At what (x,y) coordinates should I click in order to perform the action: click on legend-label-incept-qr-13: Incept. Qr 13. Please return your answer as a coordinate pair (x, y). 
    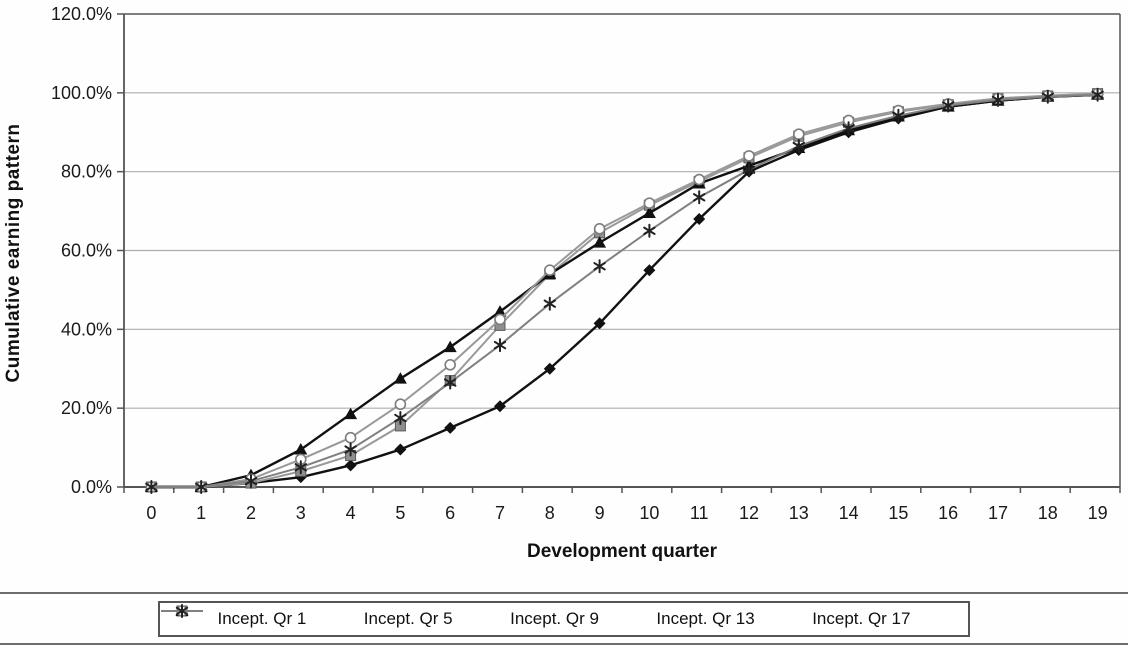
    Looking at the image, I should click on (705, 618).